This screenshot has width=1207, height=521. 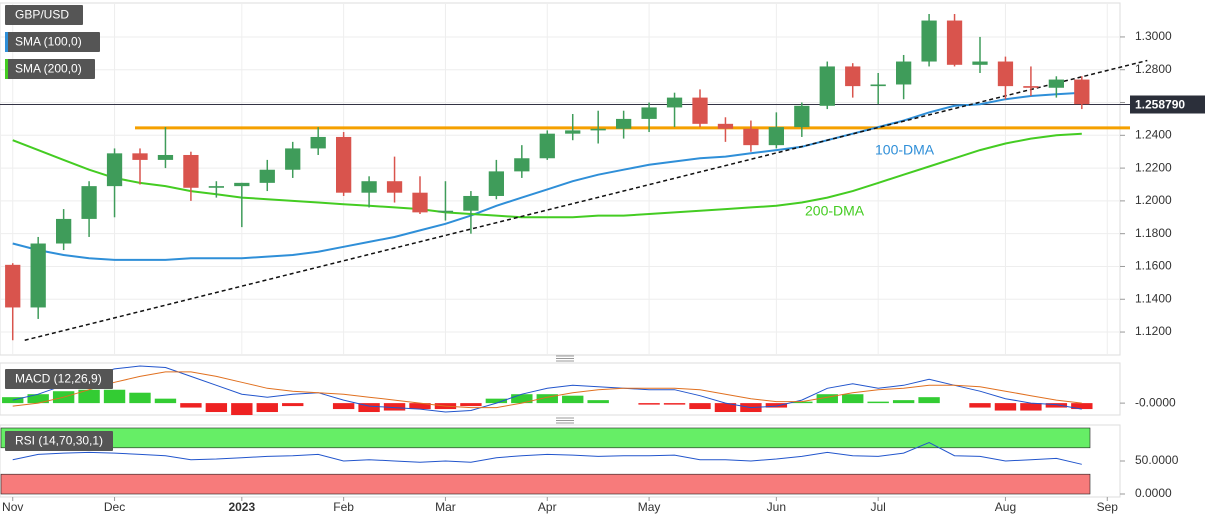 I want to click on x-tick-label: Jul, so click(x=878, y=507).